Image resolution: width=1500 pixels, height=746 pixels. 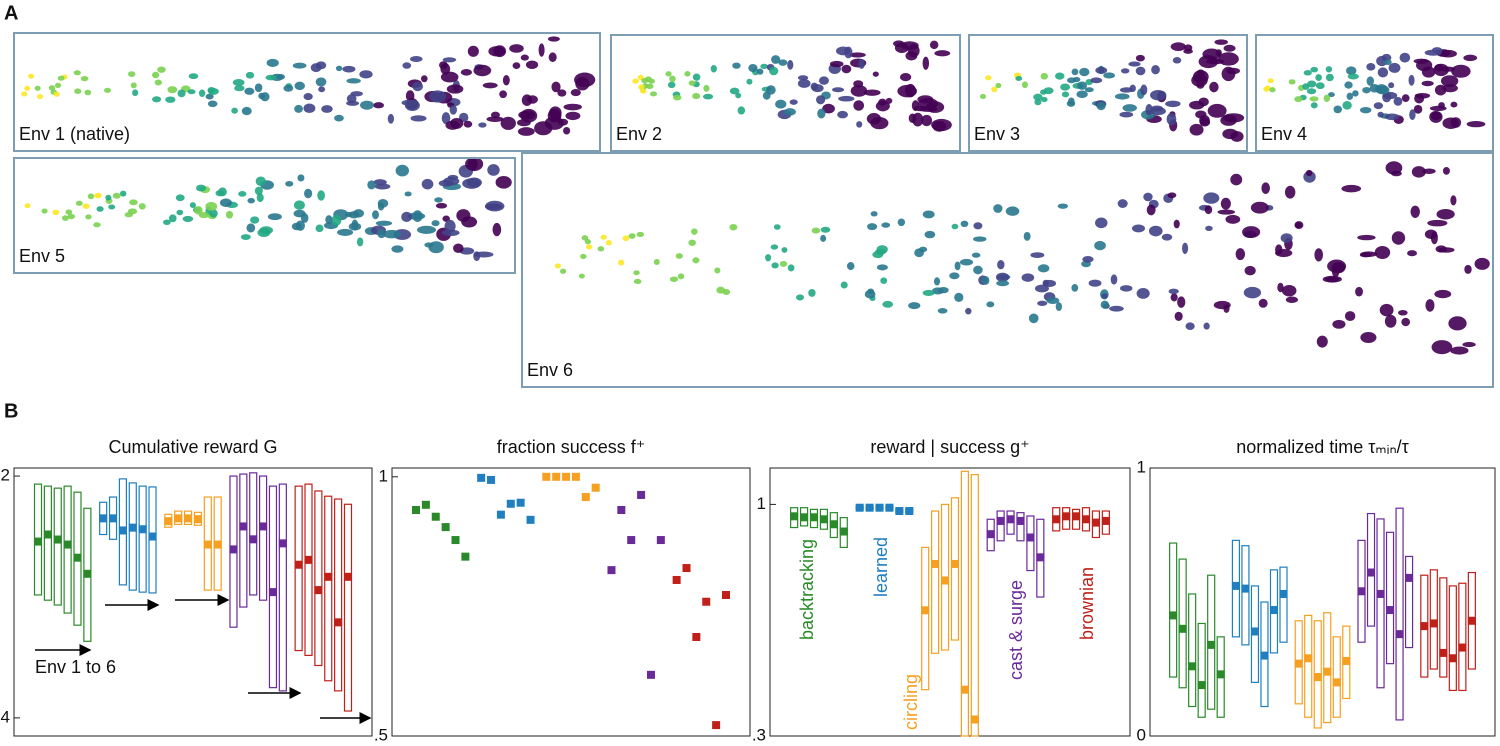 What do you see at coordinates (1322, 447) in the screenshot?
I see `chart-title: normalized time τₘᵢₙ/τ` at bounding box center [1322, 447].